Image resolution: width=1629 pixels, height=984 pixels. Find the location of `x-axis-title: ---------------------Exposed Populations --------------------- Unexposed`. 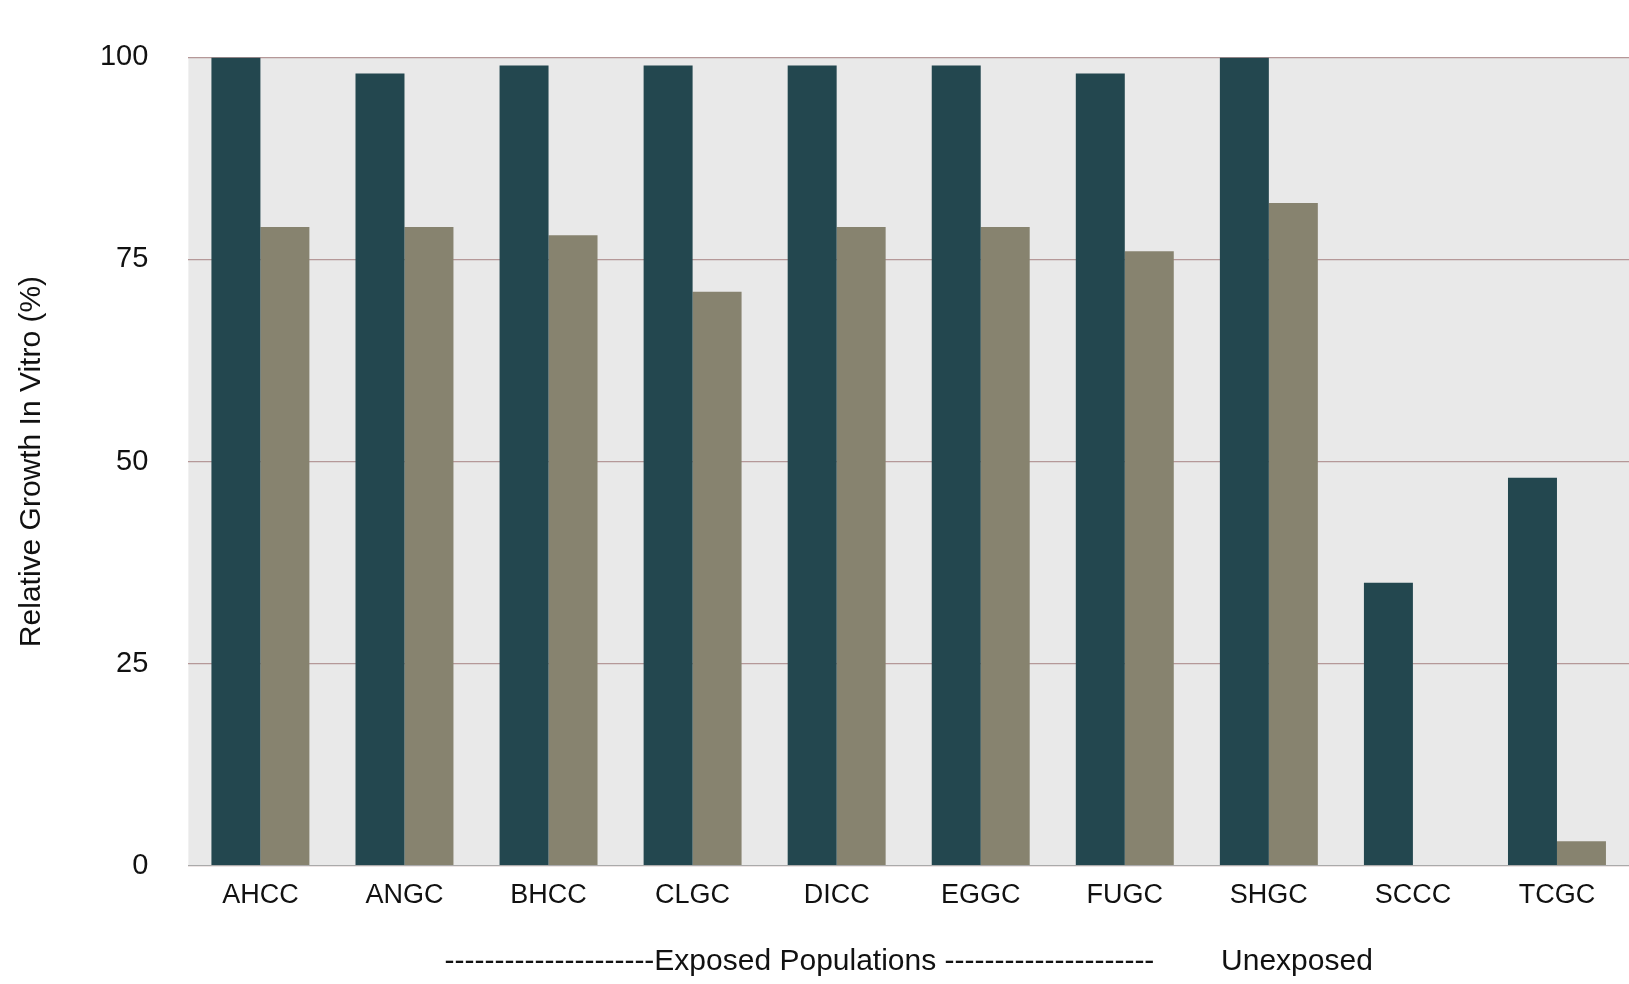

x-axis-title: ---------------------Exposed Populations --------------------- Unexposed is located at coordinates (908, 960).